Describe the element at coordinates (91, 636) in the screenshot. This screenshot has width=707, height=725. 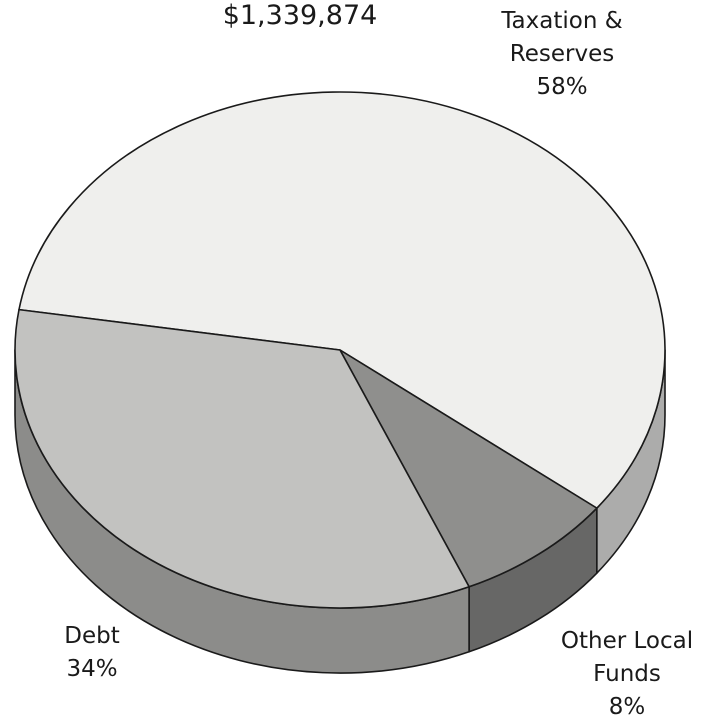
I see `slice-category-label: Debt` at that location.